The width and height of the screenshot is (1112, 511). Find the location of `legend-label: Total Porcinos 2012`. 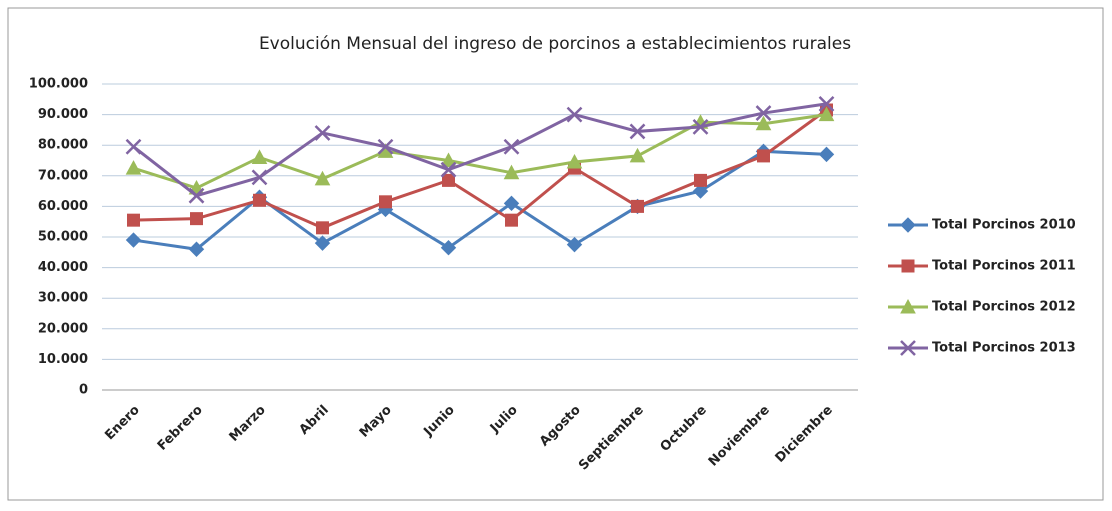

legend-label: Total Porcinos 2012 is located at coordinates (1004, 307).